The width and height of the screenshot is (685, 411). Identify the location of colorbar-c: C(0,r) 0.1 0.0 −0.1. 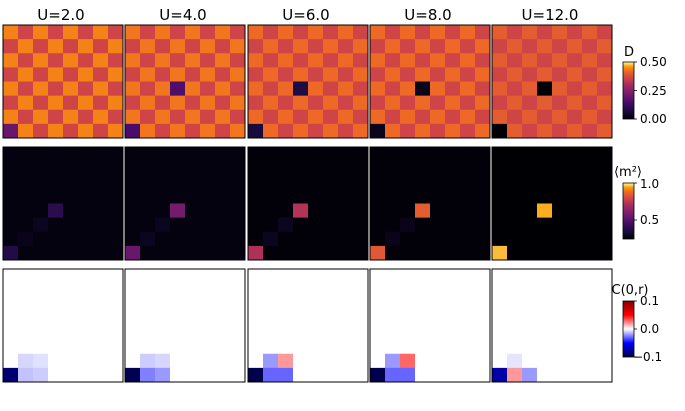
(637, 323).